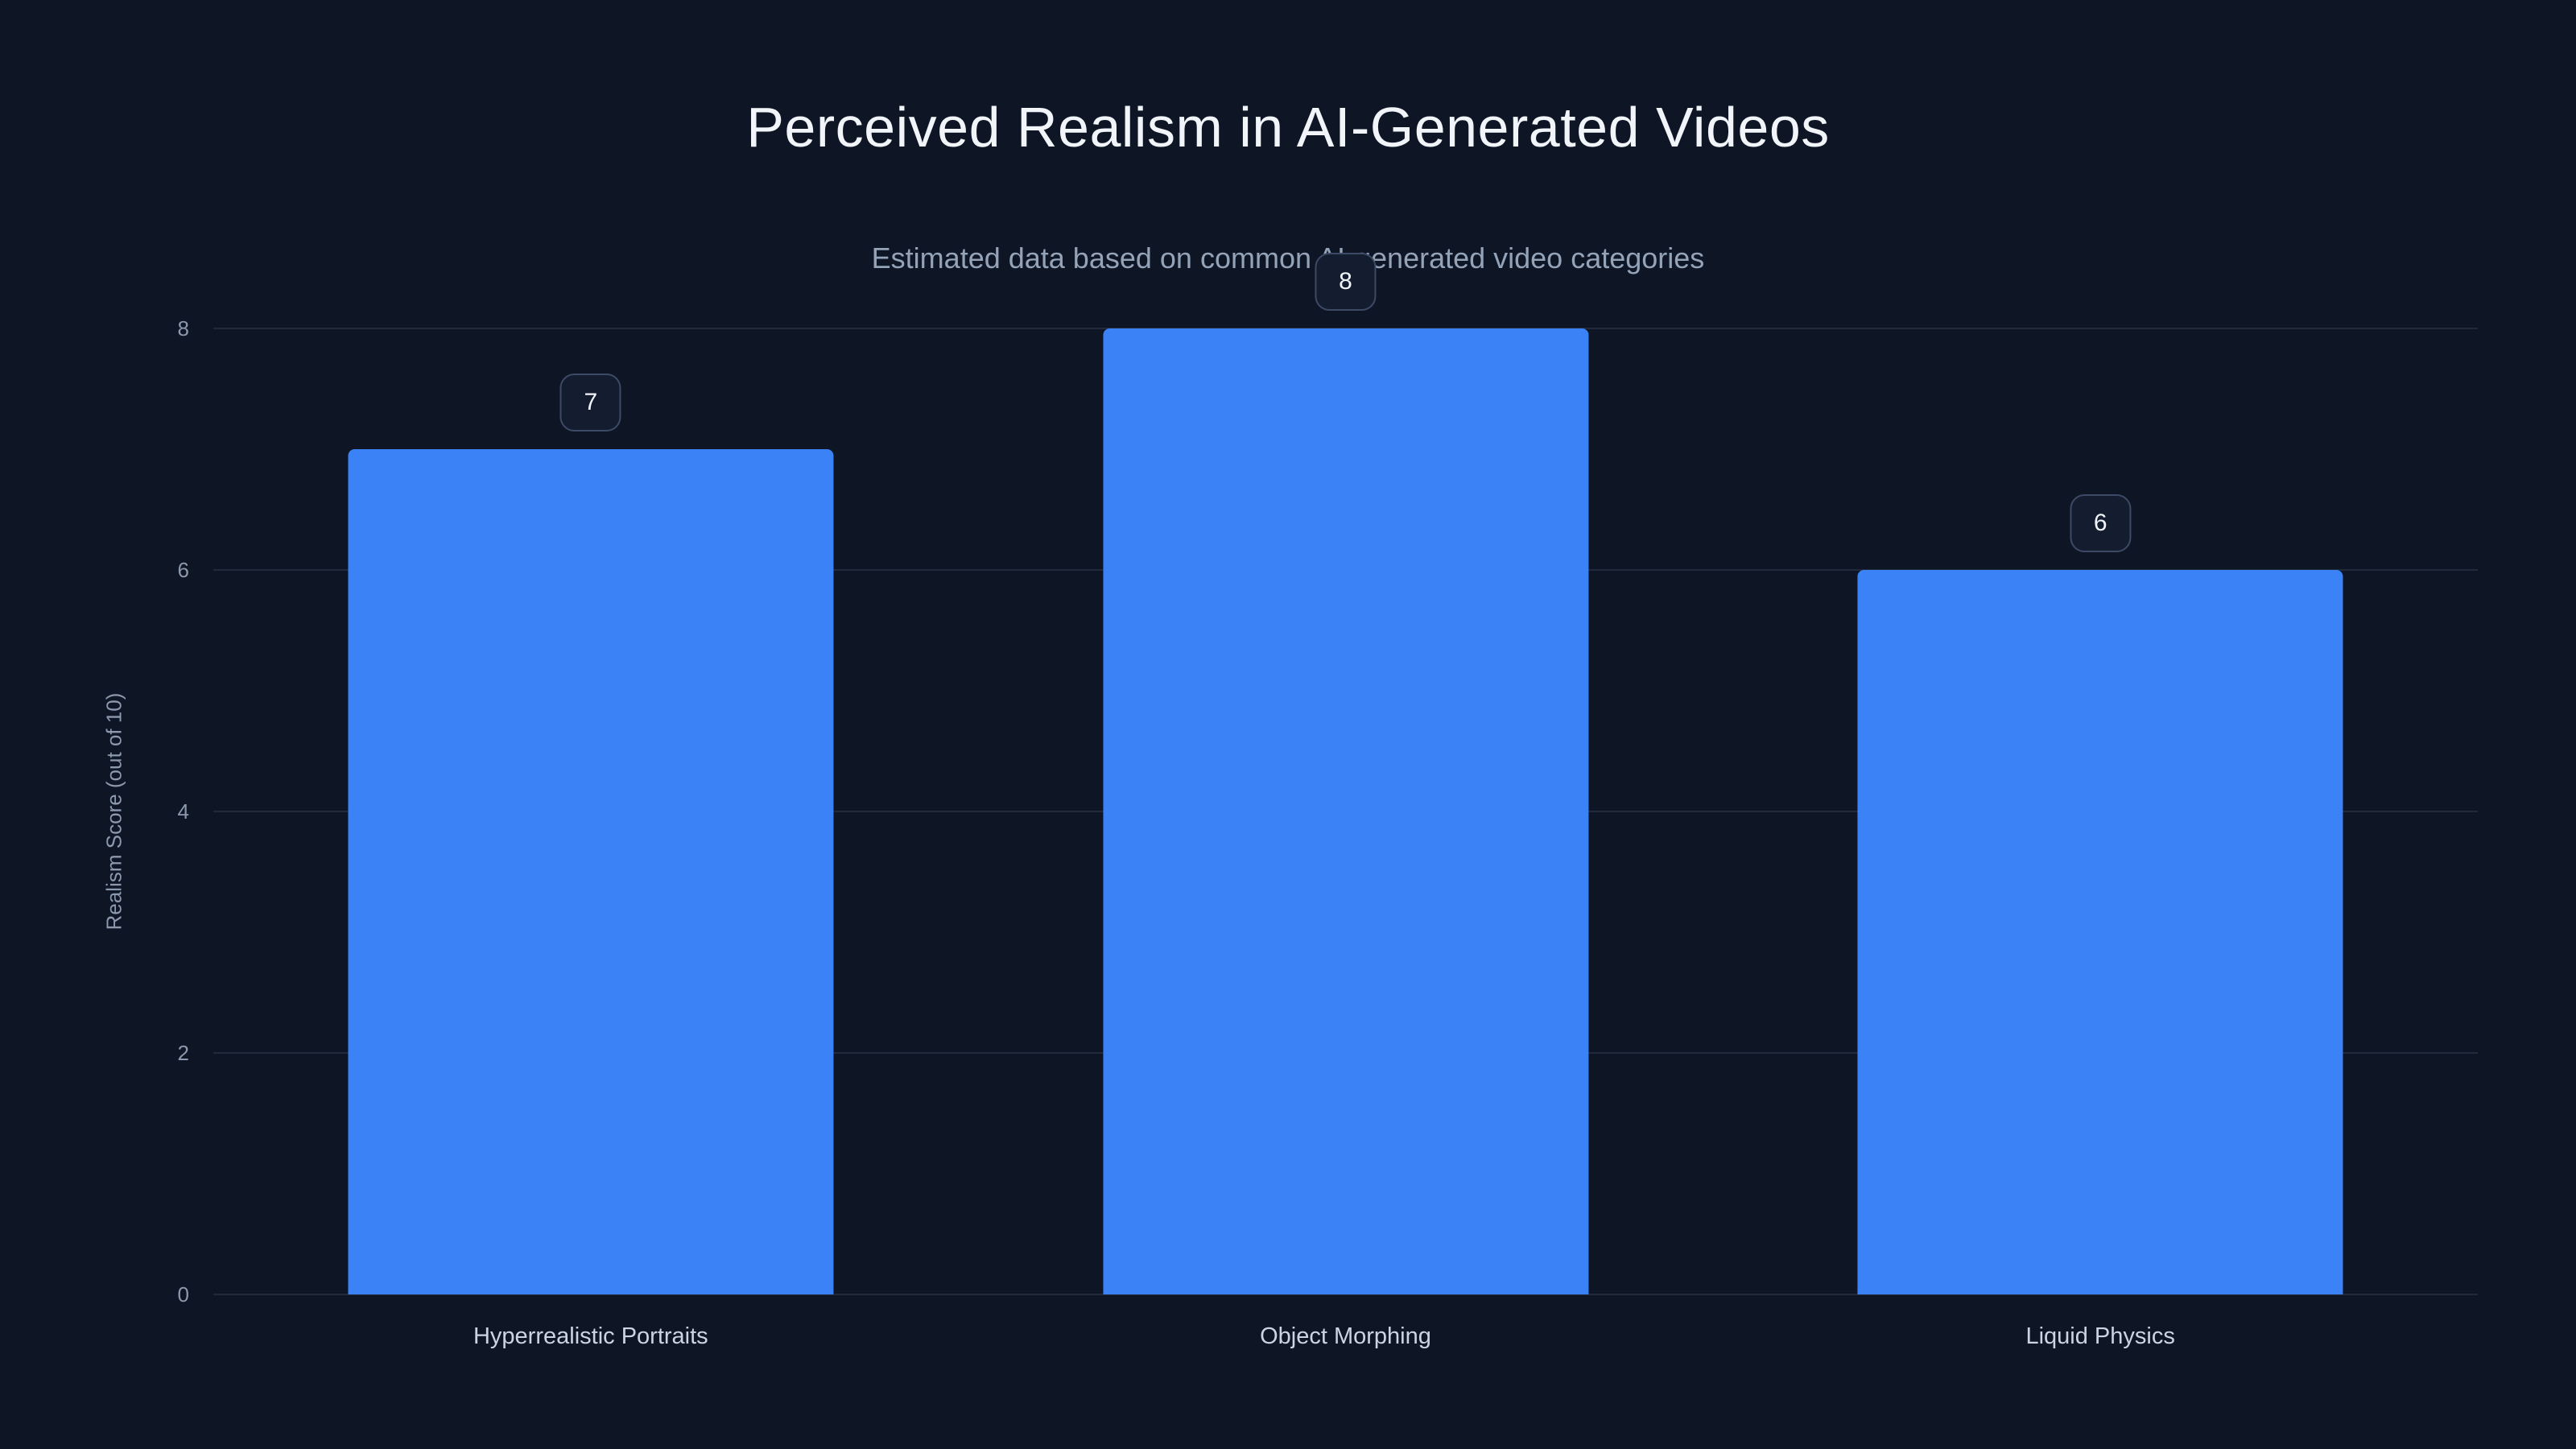 Image resolution: width=2576 pixels, height=1449 pixels. What do you see at coordinates (590, 1336) in the screenshot?
I see `x-category-label-0: Hyperrealistic Portraits` at bounding box center [590, 1336].